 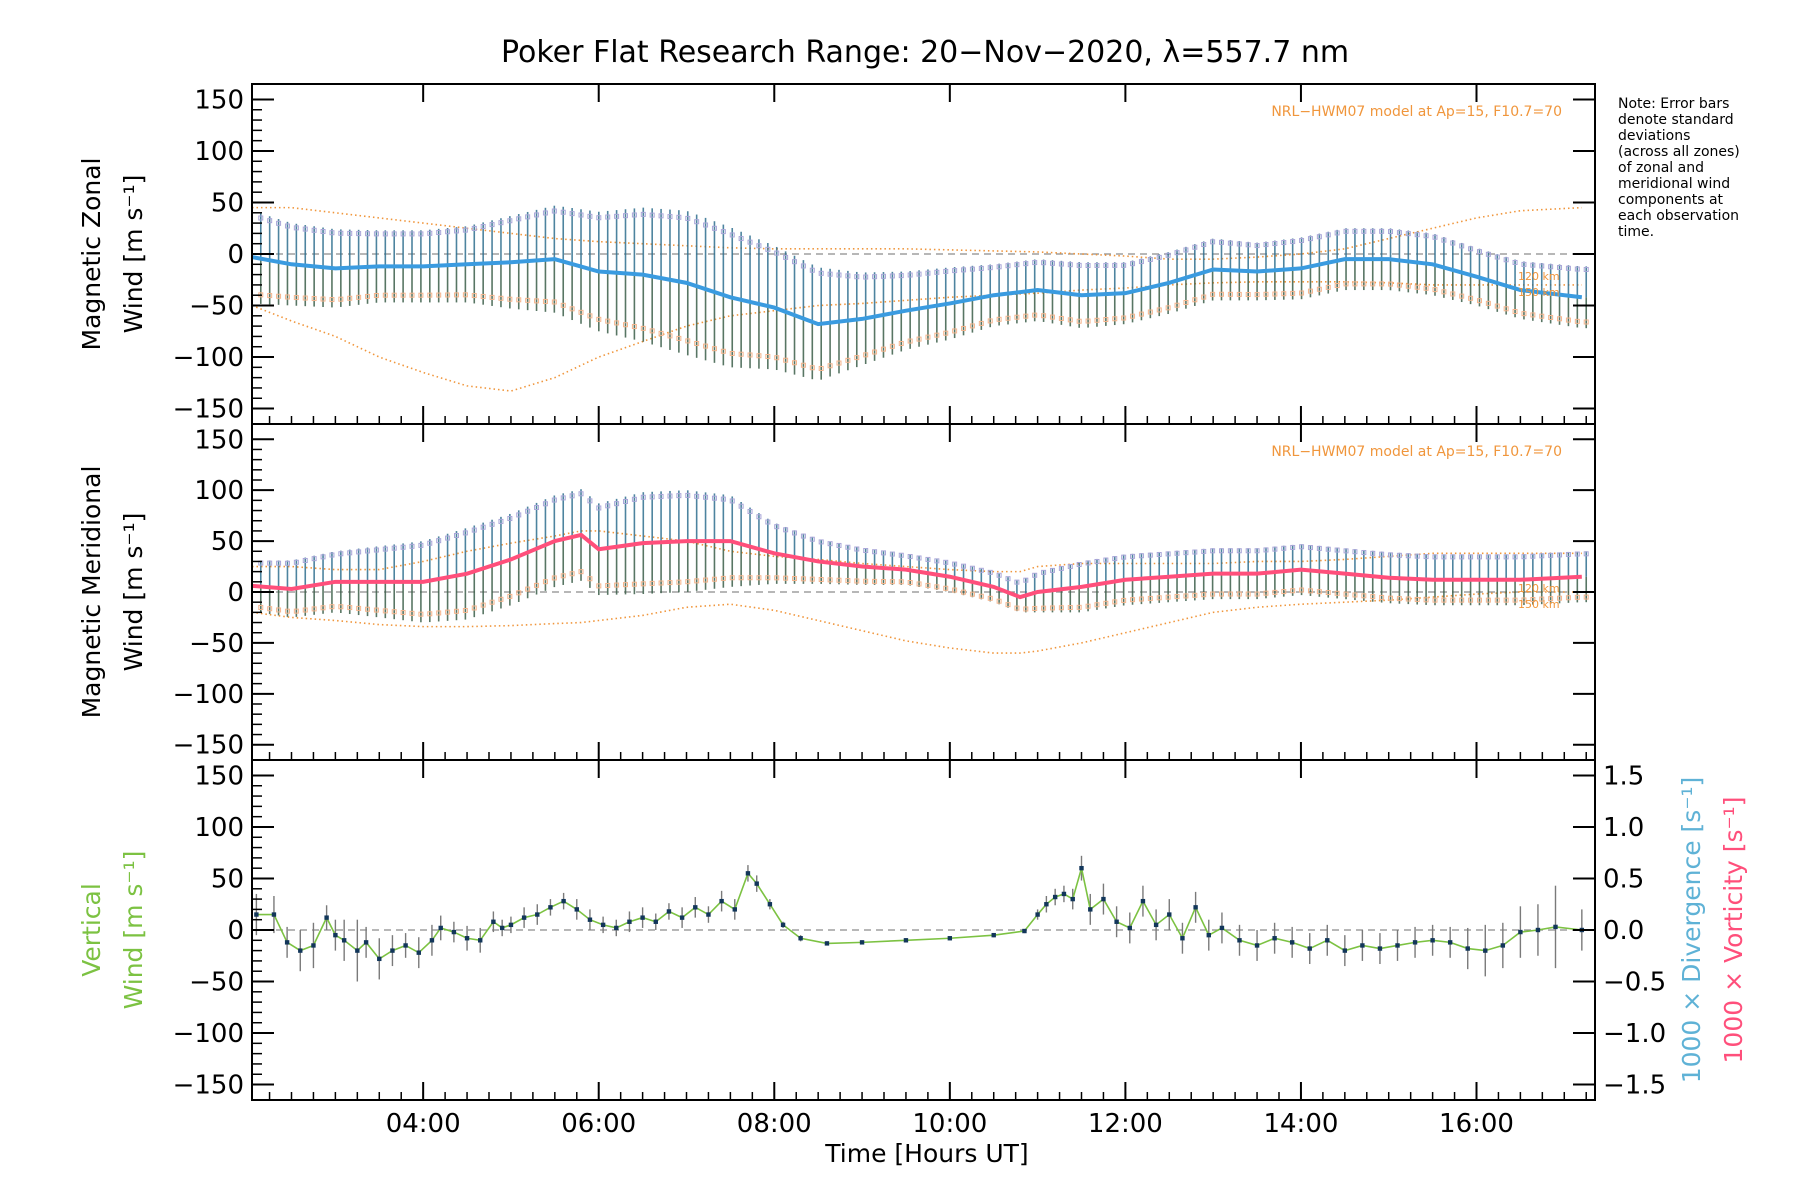 What do you see at coordinates (219, 828) in the screenshot?
I see `y-tick-label: 100` at bounding box center [219, 828].